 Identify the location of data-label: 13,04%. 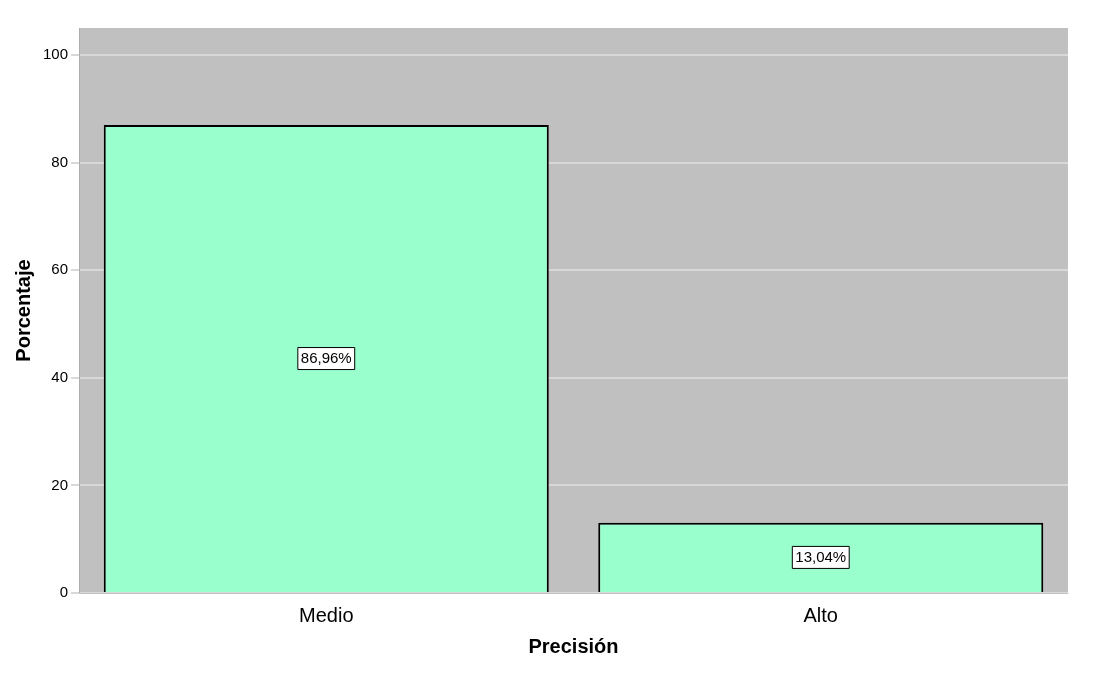
(821, 556).